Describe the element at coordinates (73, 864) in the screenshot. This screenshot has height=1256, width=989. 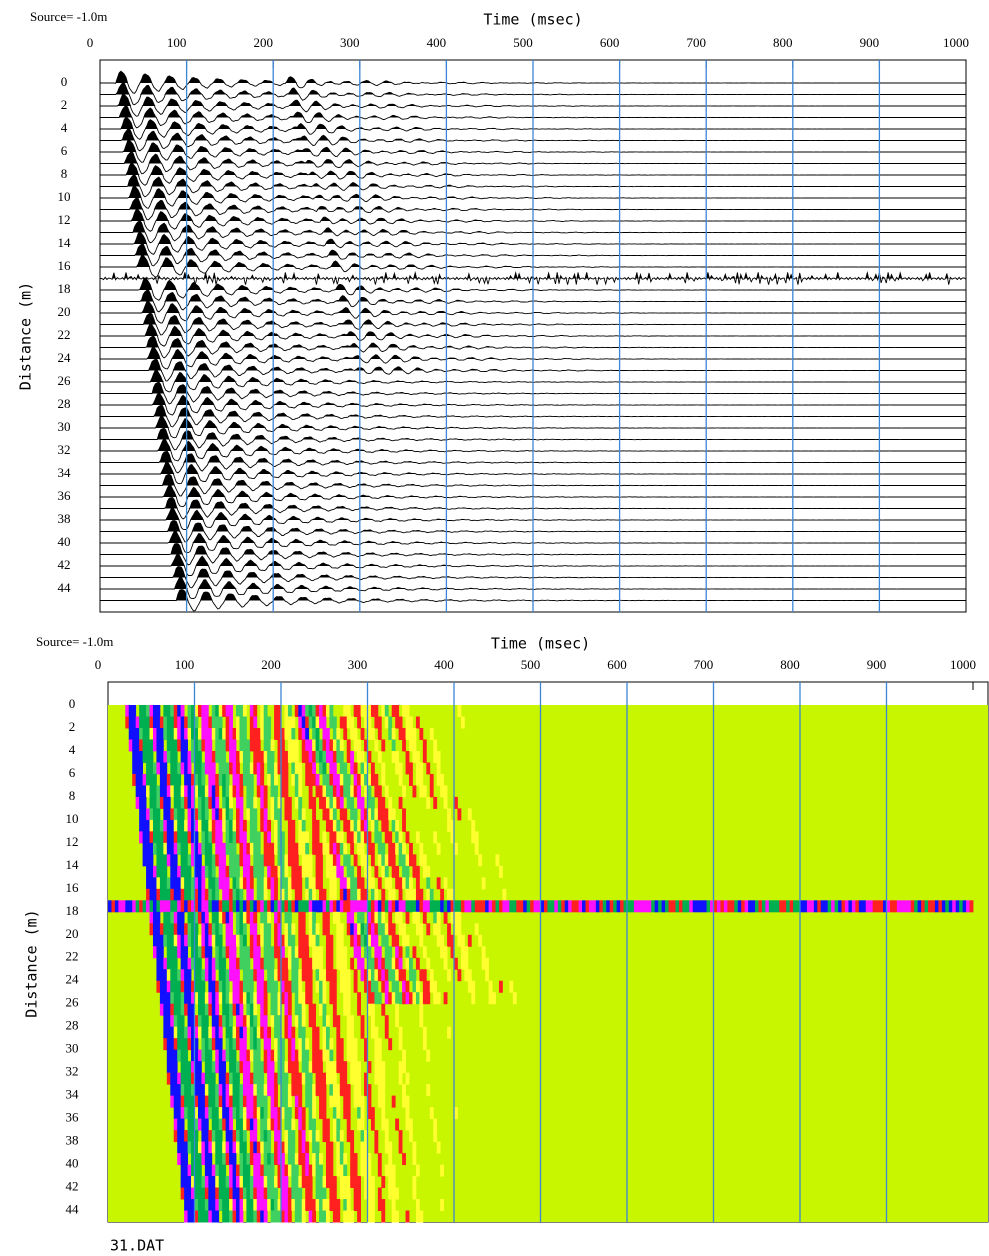
I see `y-tick-label: 14` at that location.